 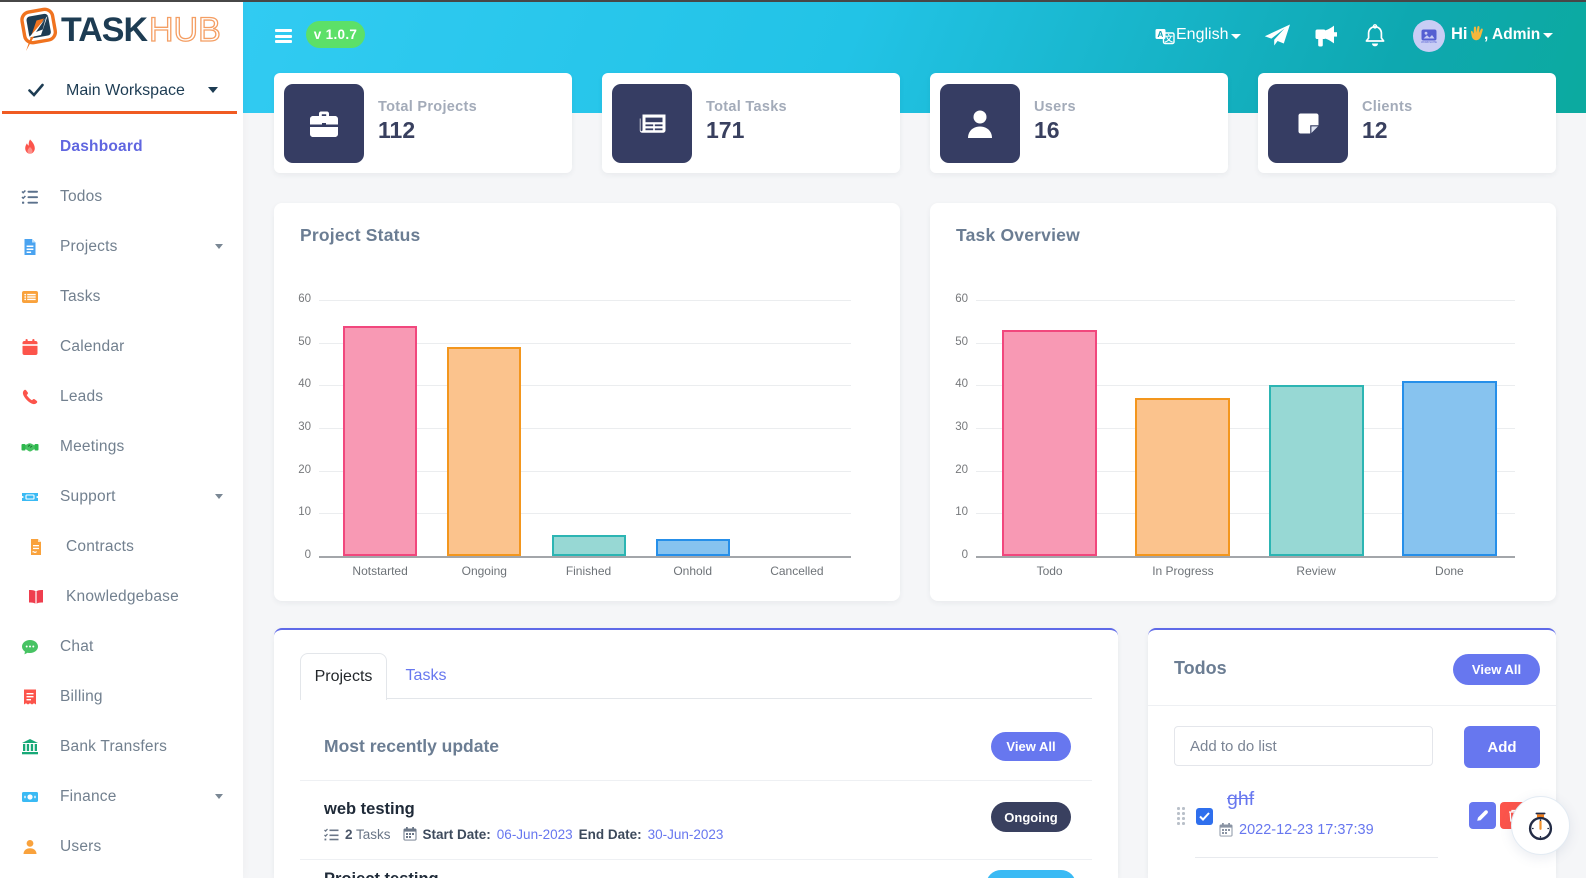 What do you see at coordinates (1169, 39) in the screenshot?
I see `svg-text: 文` at bounding box center [1169, 39].